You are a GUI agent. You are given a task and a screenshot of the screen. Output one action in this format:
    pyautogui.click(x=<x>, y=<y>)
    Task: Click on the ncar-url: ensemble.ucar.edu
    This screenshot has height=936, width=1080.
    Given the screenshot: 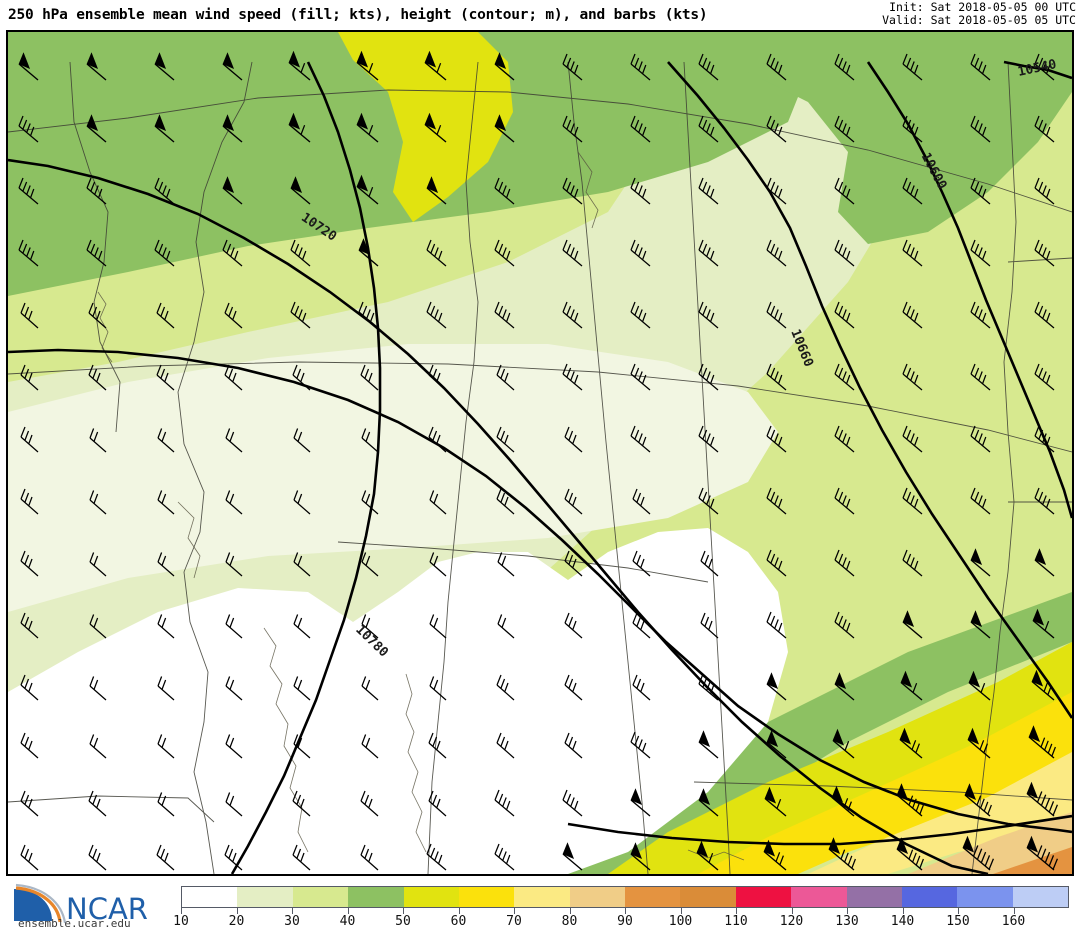 What is the action you would take?
    pyautogui.click(x=74, y=923)
    